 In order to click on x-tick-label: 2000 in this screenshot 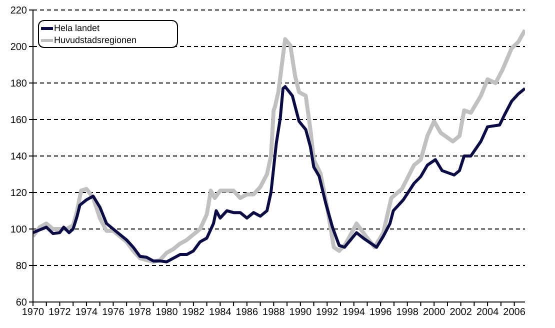, I will do `click(434, 312)`.